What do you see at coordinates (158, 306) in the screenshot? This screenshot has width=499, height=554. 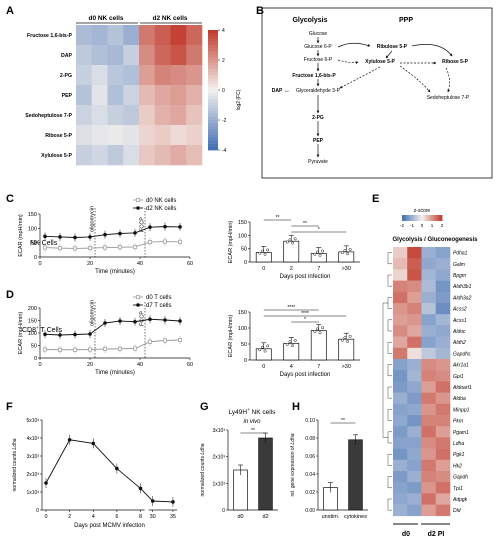 I see `line-d-legend-label: d7 T cells` at bounding box center [158, 306].